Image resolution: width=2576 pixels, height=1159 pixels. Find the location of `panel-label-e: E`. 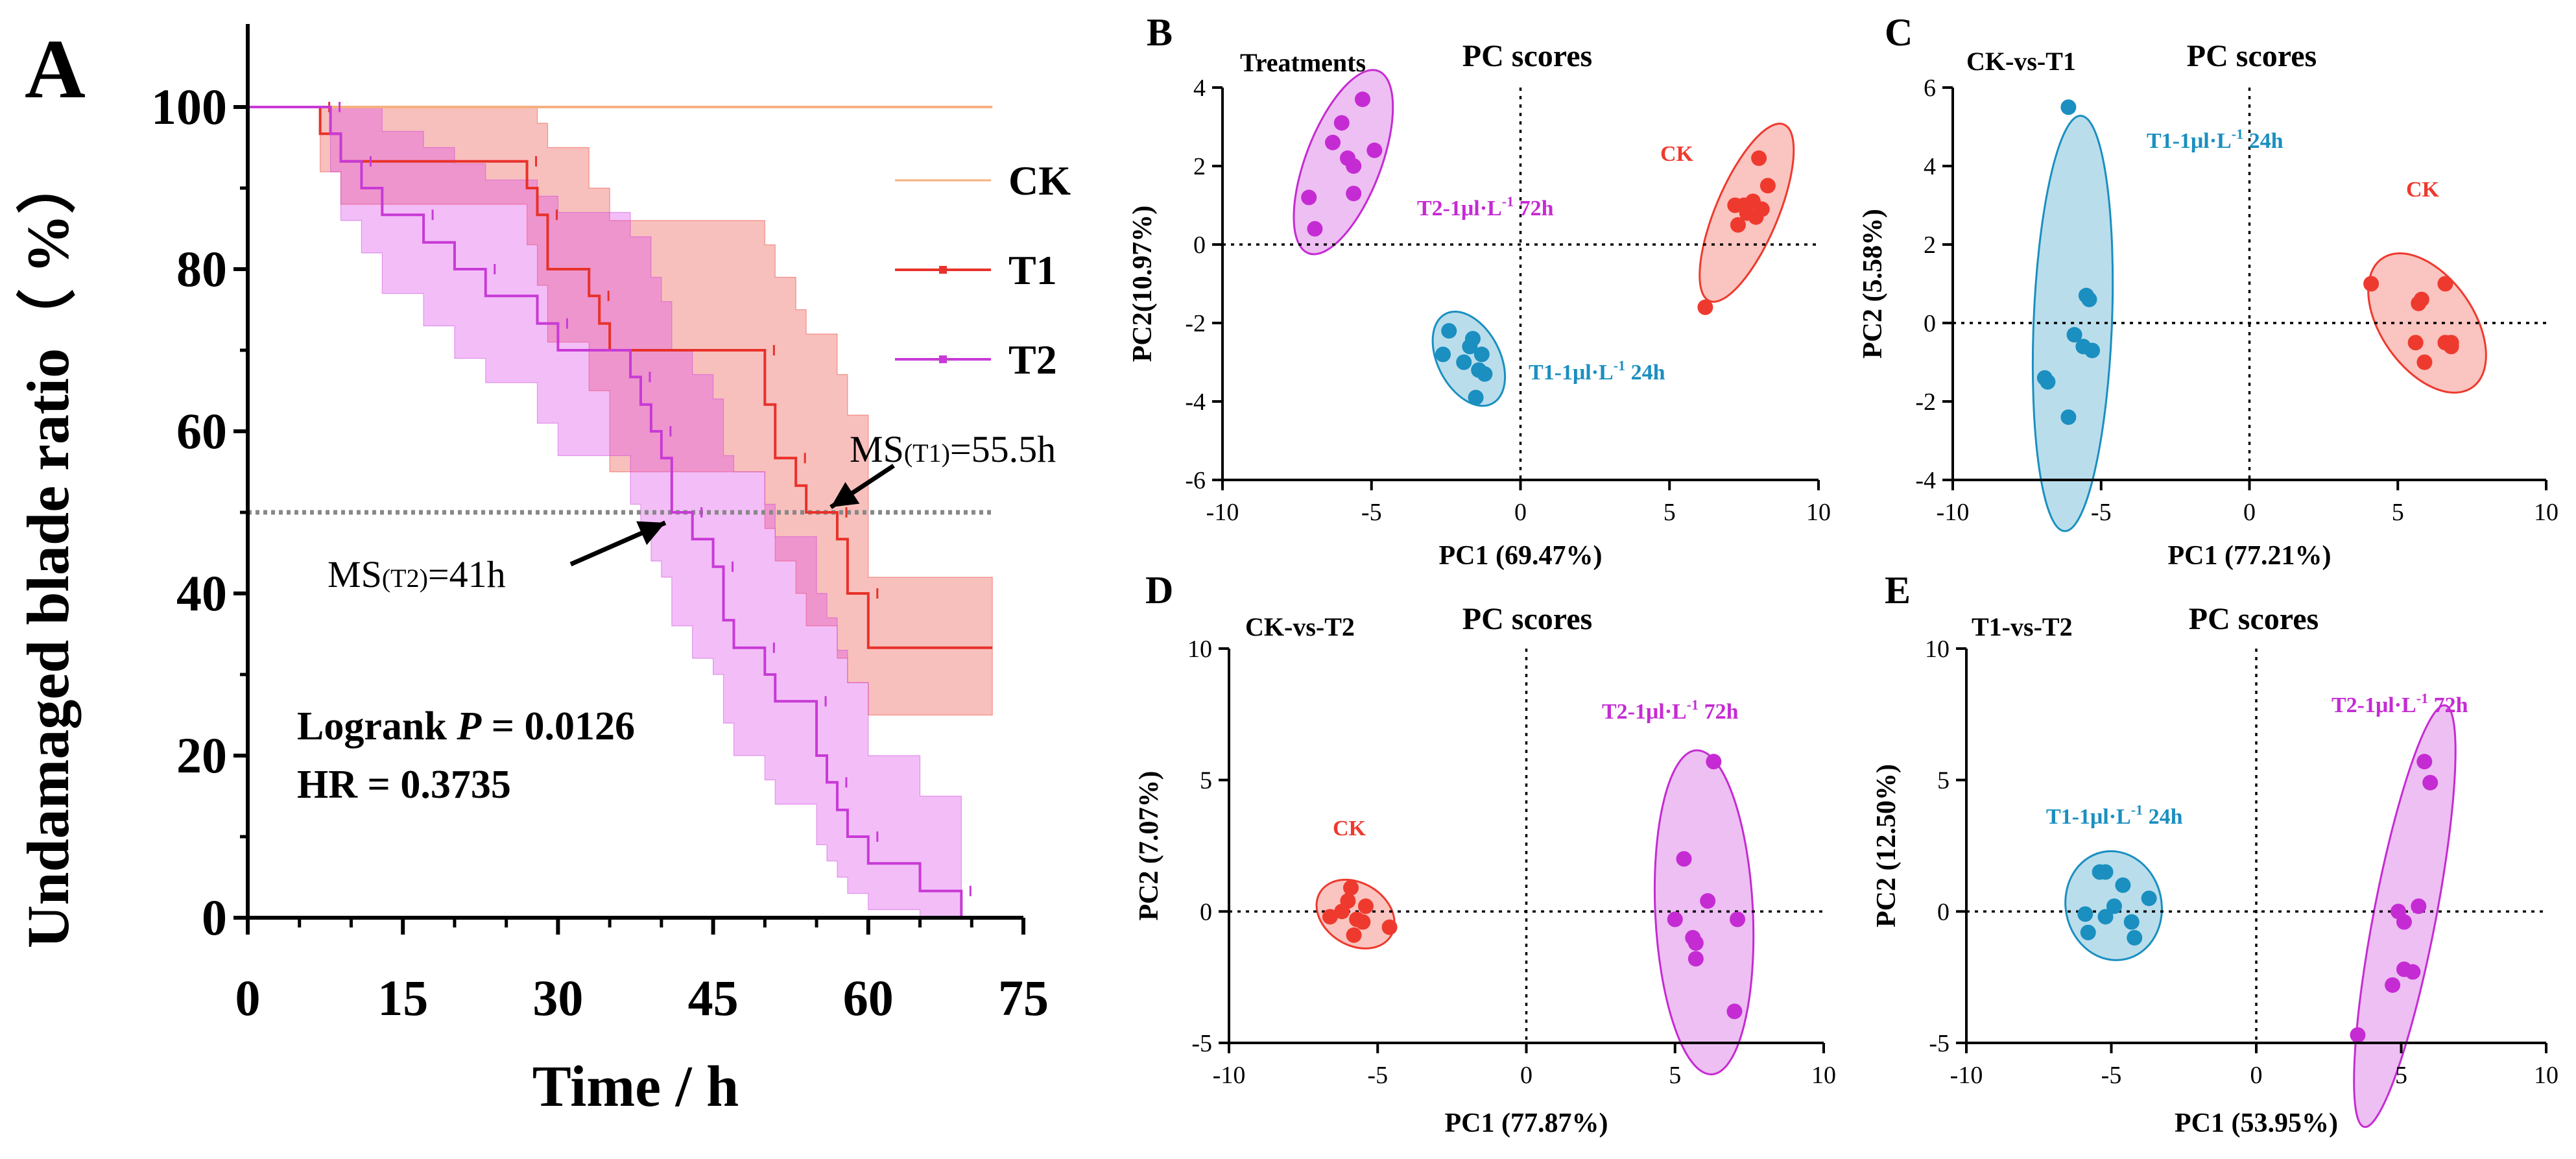

panel-label-e: E is located at coordinates (1898, 590).